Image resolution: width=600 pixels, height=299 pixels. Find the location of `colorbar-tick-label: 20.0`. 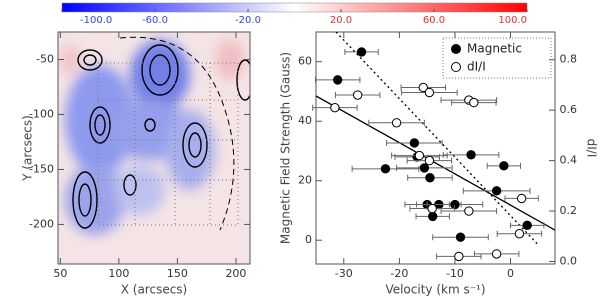

colorbar-tick-label: 20.0 is located at coordinates (341, 20).